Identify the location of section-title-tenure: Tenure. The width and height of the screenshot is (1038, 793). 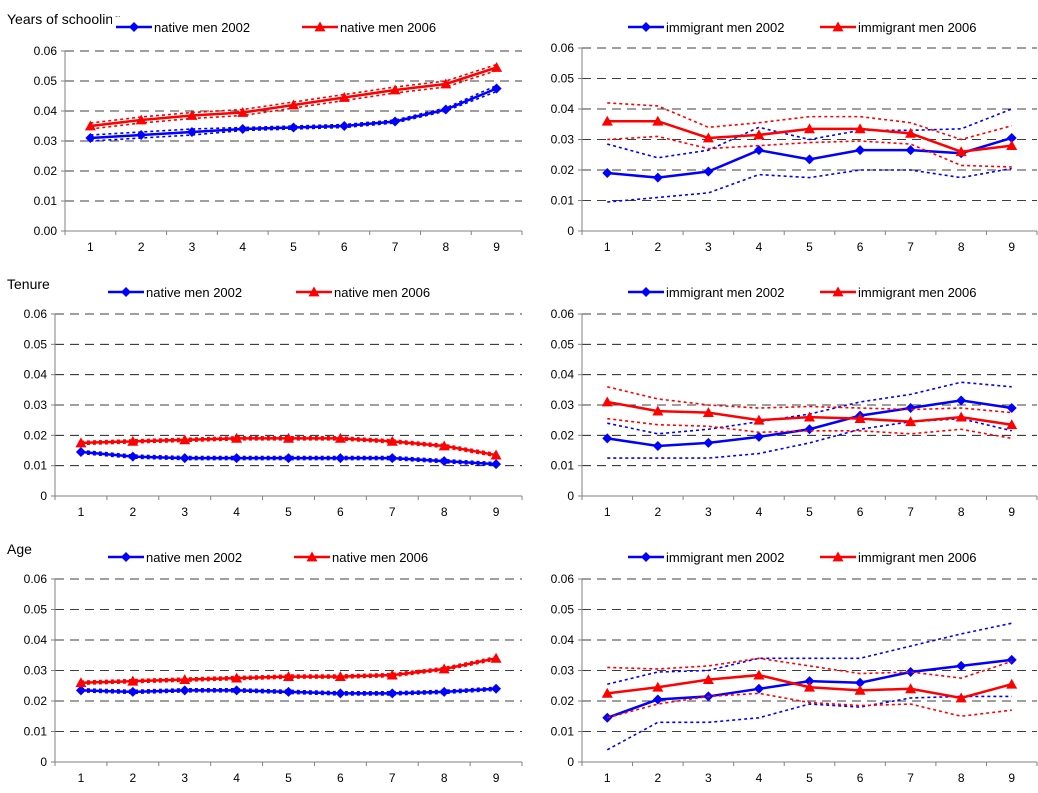
(28, 284).